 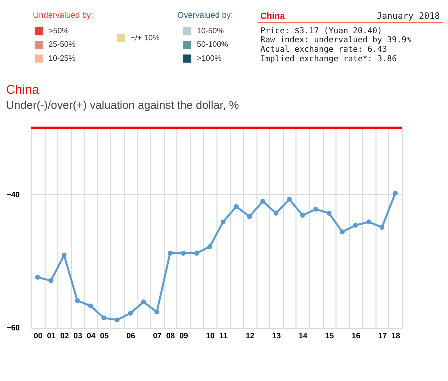 What do you see at coordinates (211, 335) in the screenshot?
I see `x-tick-label: 10` at bounding box center [211, 335].